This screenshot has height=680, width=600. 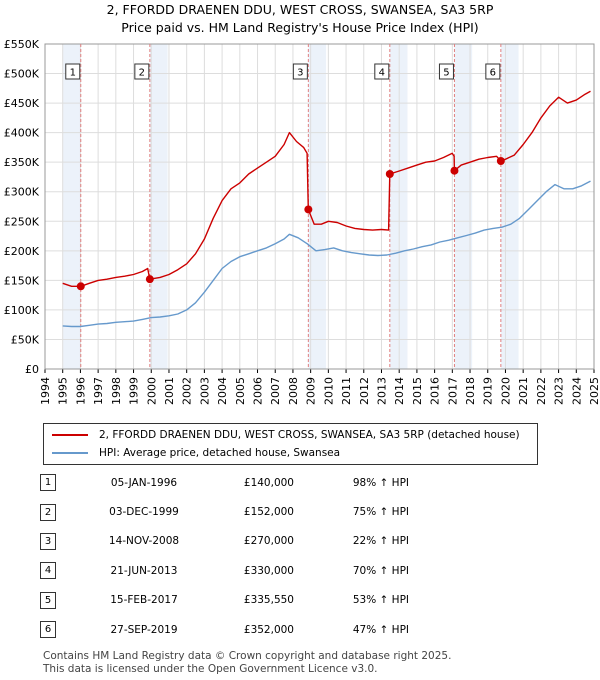 I want to click on sale-marker-label: 3, so click(x=300, y=73).